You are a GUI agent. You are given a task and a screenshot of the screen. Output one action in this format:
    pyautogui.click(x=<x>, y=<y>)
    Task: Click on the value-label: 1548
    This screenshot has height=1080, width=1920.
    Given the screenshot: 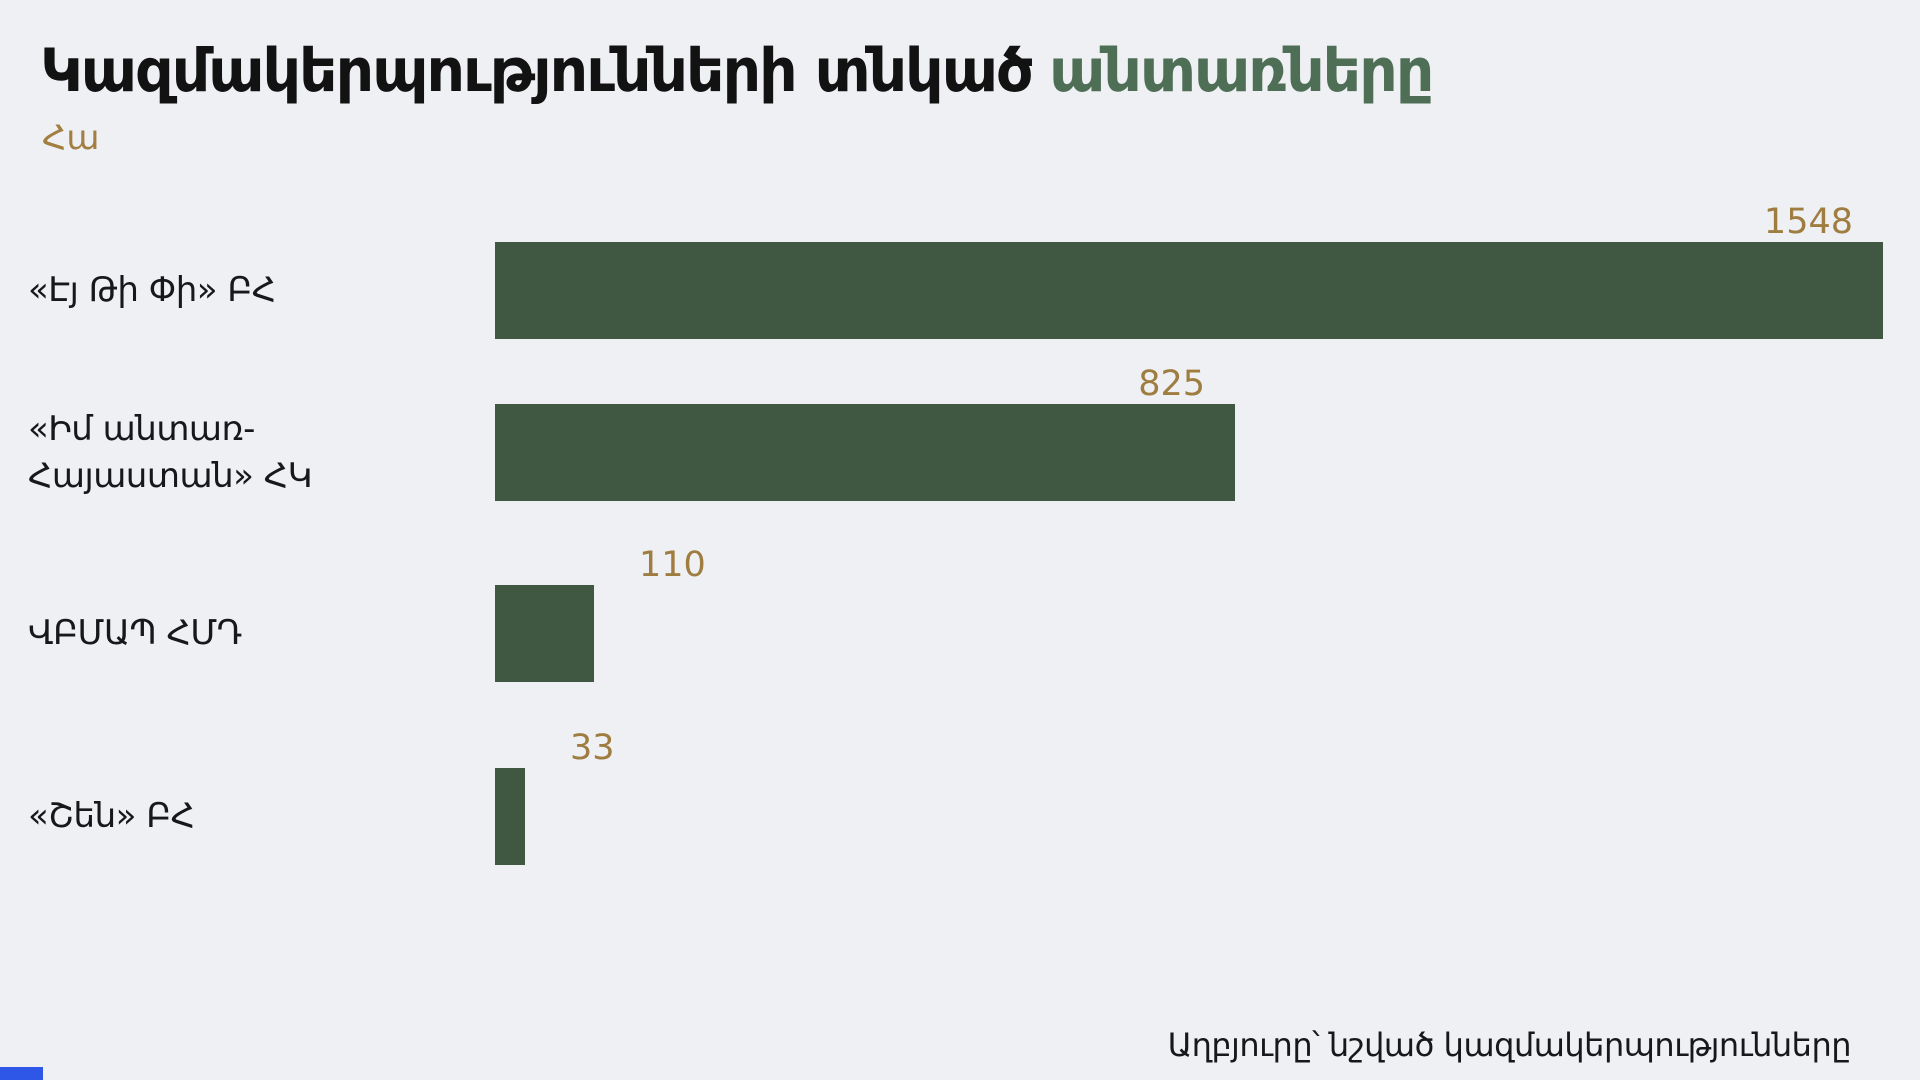 What is the action you would take?
    pyautogui.click(x=1808, y=222)
    